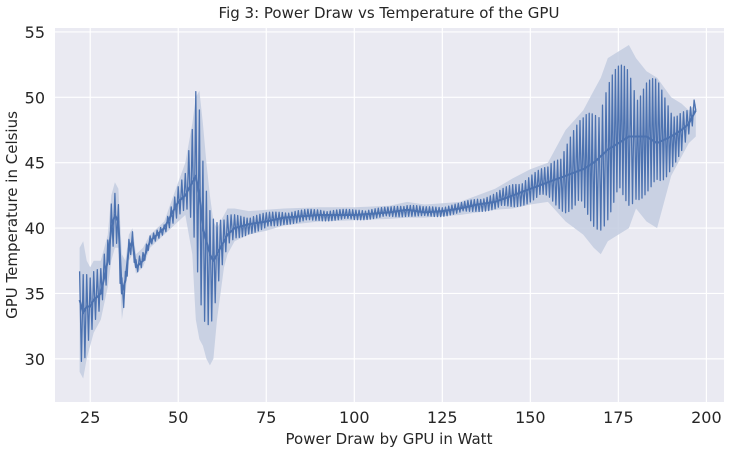 The image size is (729, 454). What do you see at coordinates (35, 228) in the screenshot?
I see `y-tick-label: 40` at bounding box center [35, 228].